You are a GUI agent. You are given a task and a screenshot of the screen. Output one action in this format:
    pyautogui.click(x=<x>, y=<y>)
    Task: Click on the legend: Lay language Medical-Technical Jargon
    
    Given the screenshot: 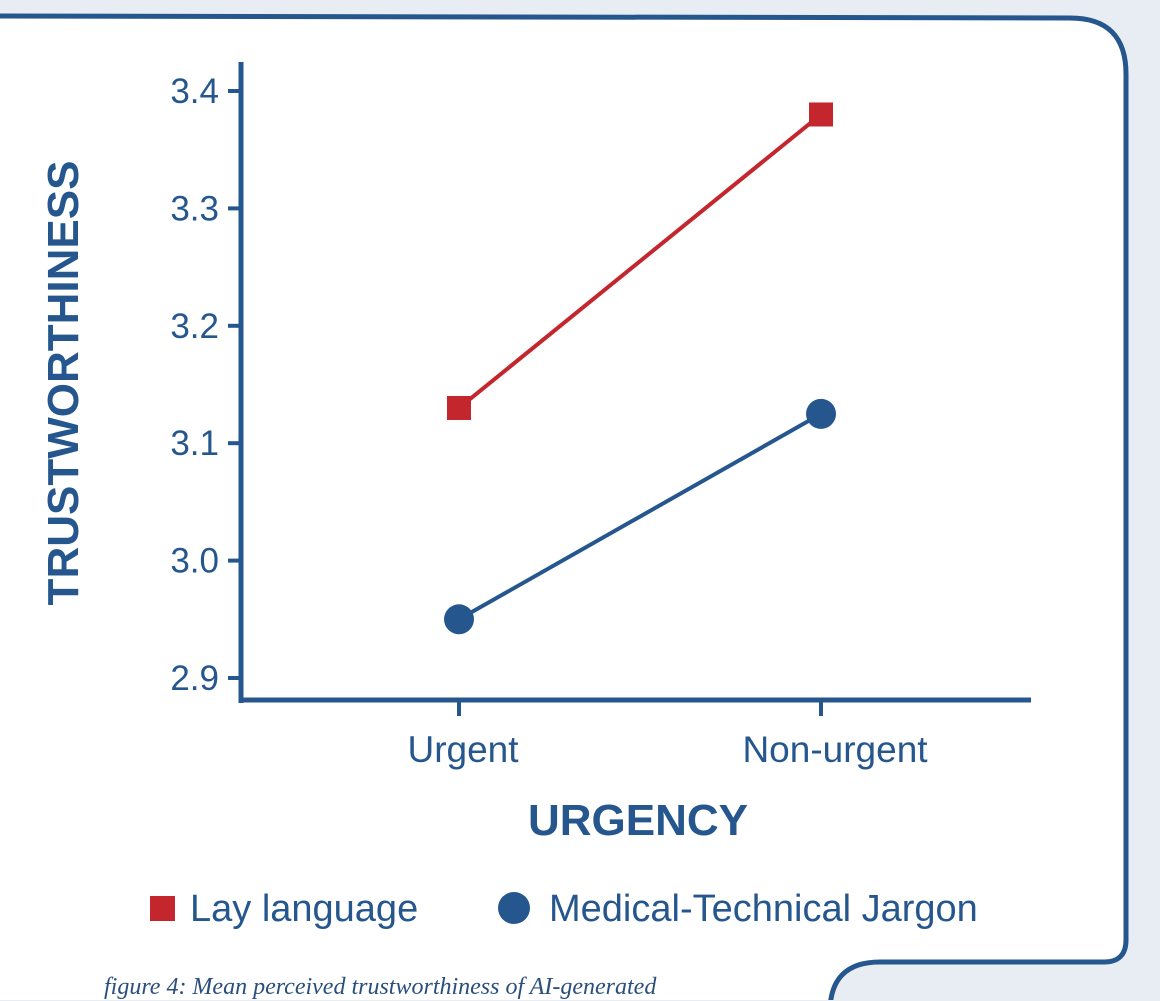 What is the action you would take?
    pyautogui.click(x=564, y=909)
    